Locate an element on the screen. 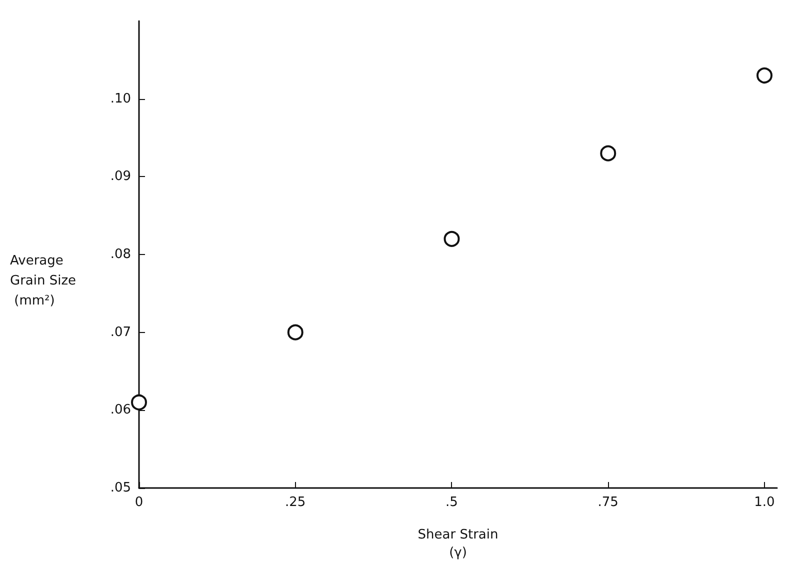  y-tick-label: .08 is located at coordinates (120, 254).